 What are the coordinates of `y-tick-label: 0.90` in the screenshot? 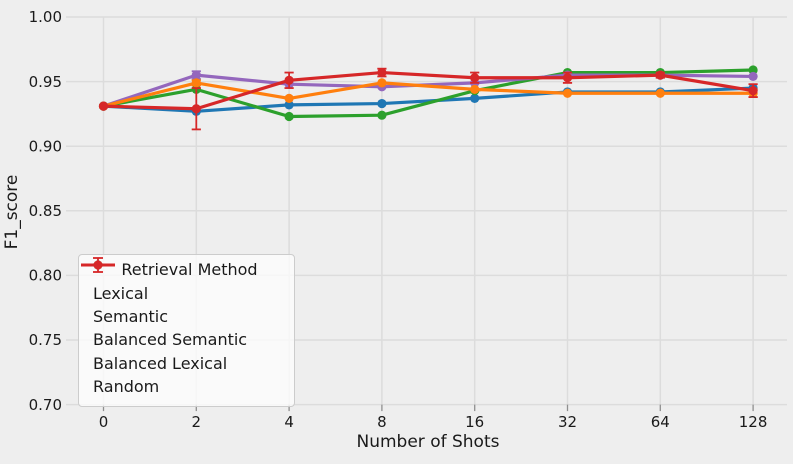 It's located at (45, 146).